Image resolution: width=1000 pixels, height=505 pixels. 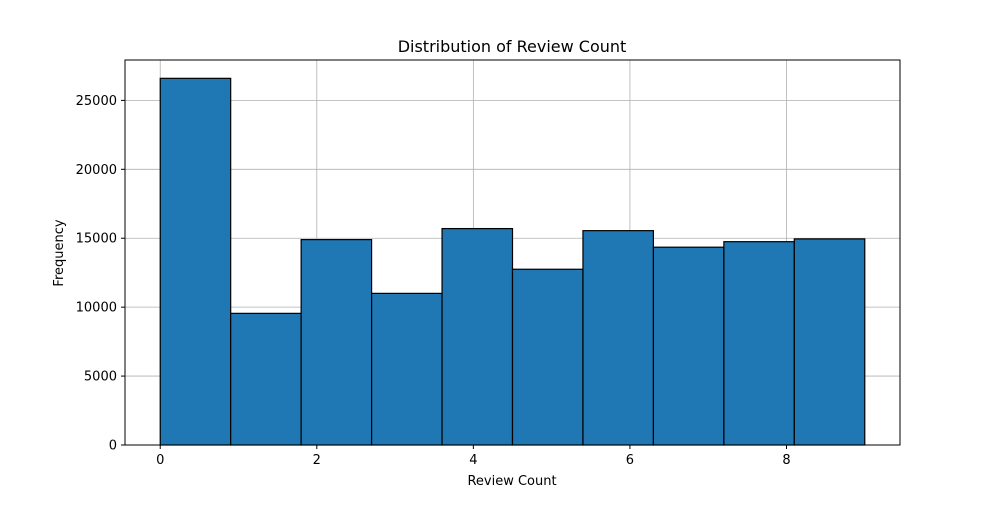 What do you see at coordinates (473, 460) in the screenshot?
I see `x-tick-label: 4` at bounding box center [473, 460].